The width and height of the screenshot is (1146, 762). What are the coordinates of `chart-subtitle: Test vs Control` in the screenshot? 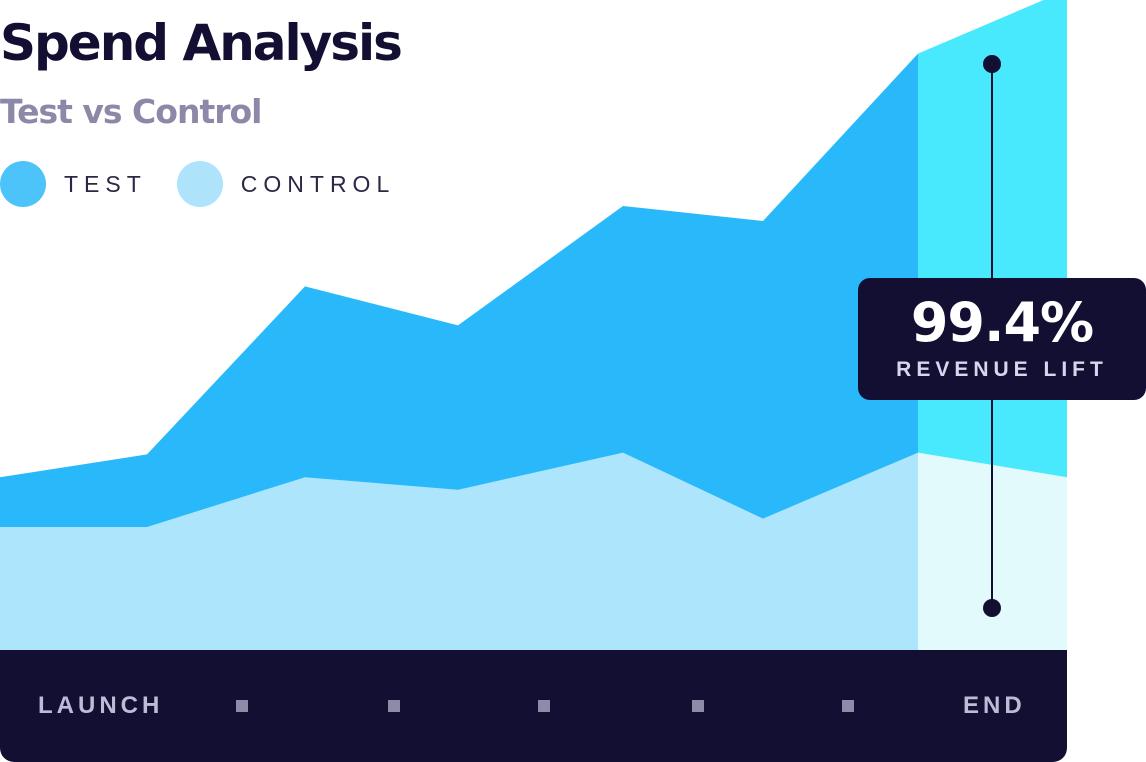 It's located at (130, 111).